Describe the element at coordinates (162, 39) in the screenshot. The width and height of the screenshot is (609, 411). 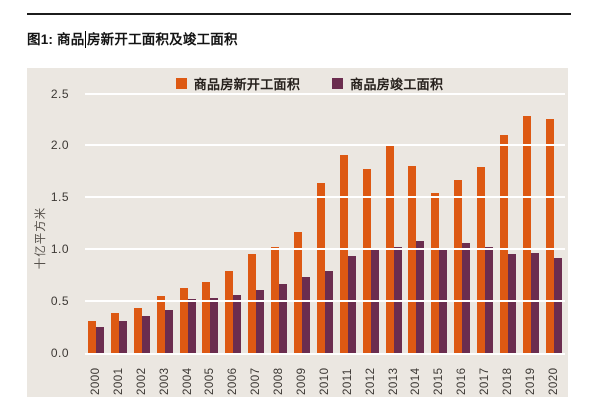
I see `figure-title-part2: 房新开工面积及竣工面积` at that location.